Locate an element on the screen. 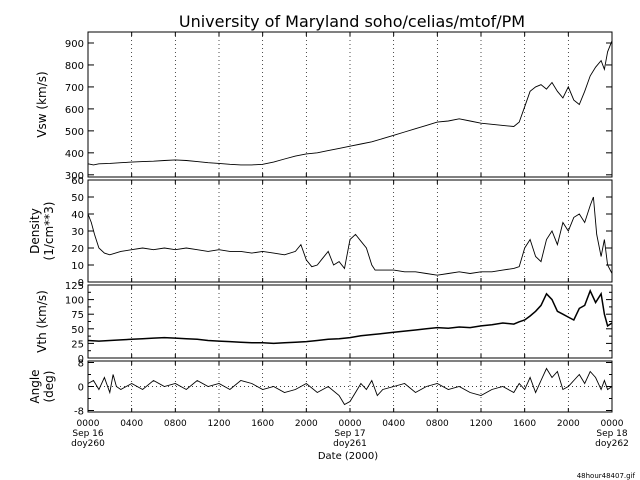 This screenshot has height=480, width=640. y-tick-label: 900 is located at coordinates (74, 44).